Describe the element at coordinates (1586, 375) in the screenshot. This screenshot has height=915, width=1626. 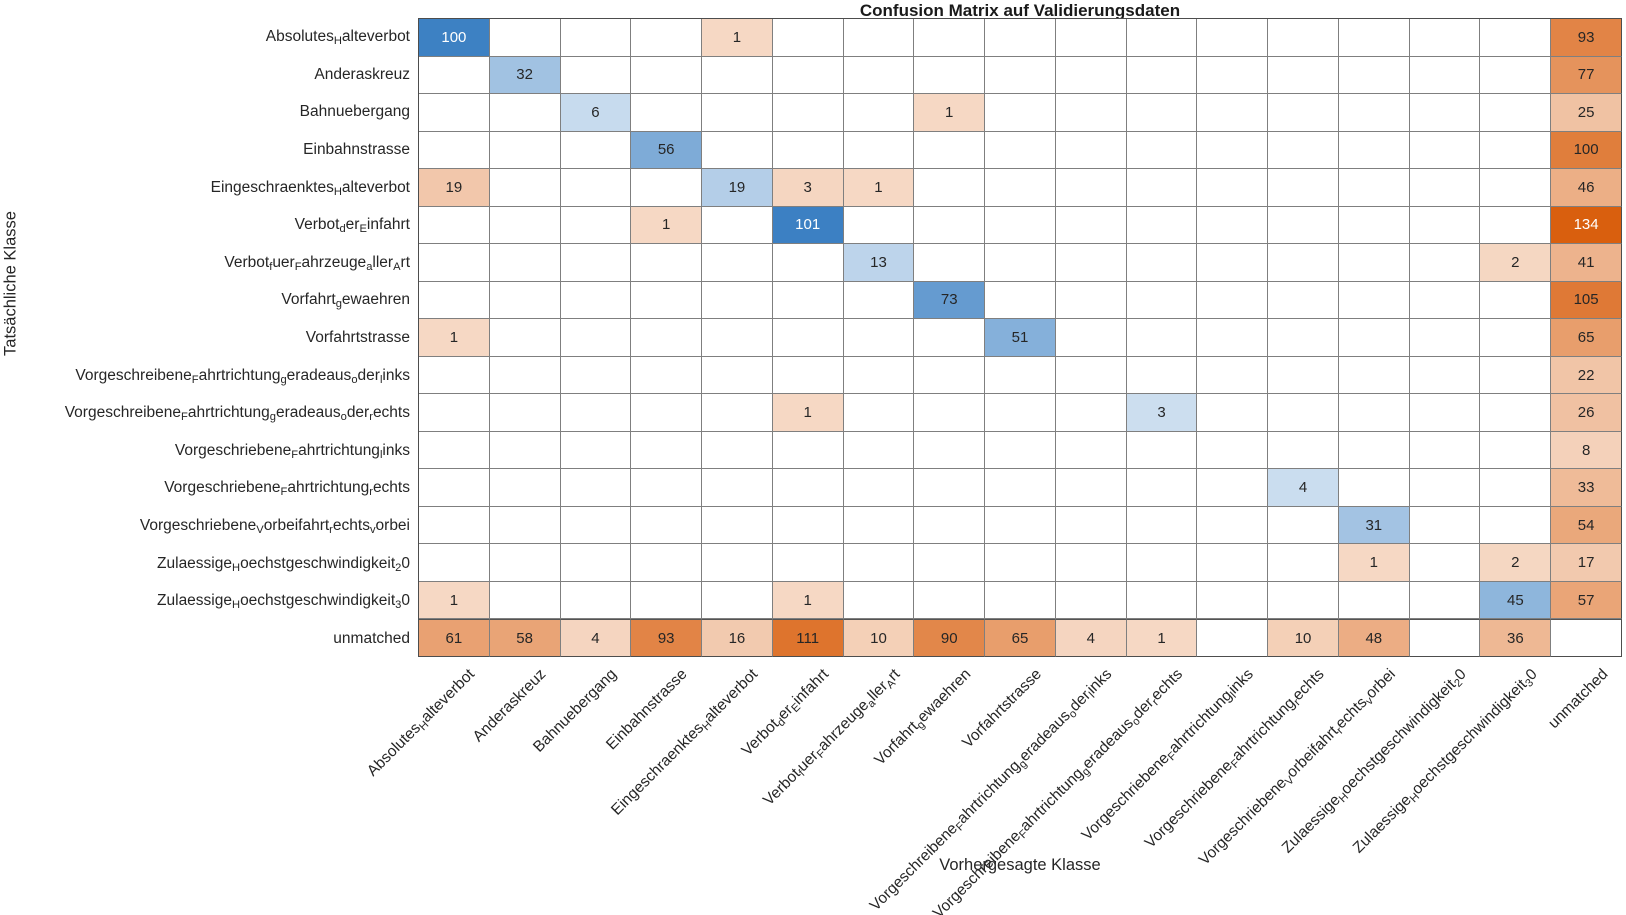
I see `matrix-cell-offdiagonal: 22` at that location.